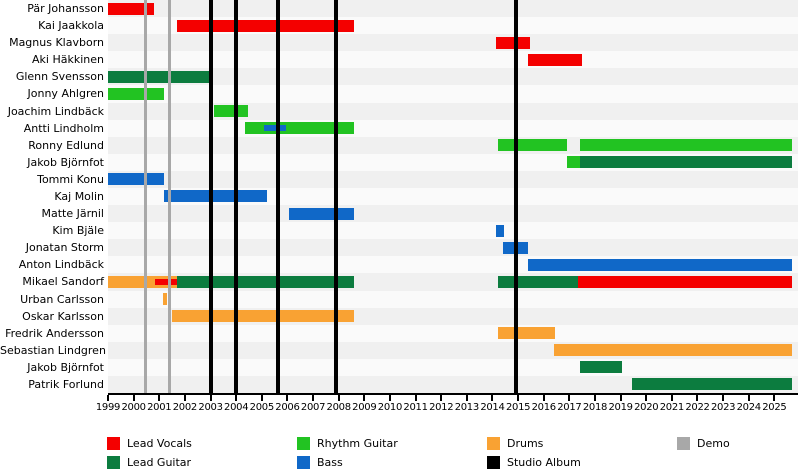 Image resolution: width=800 pixels, height=476 pixels. What do you see at coordinates (61, 265) in the screenshot?
I see `member-name: Anton Lindbäck` at bounding box center [61, 265].